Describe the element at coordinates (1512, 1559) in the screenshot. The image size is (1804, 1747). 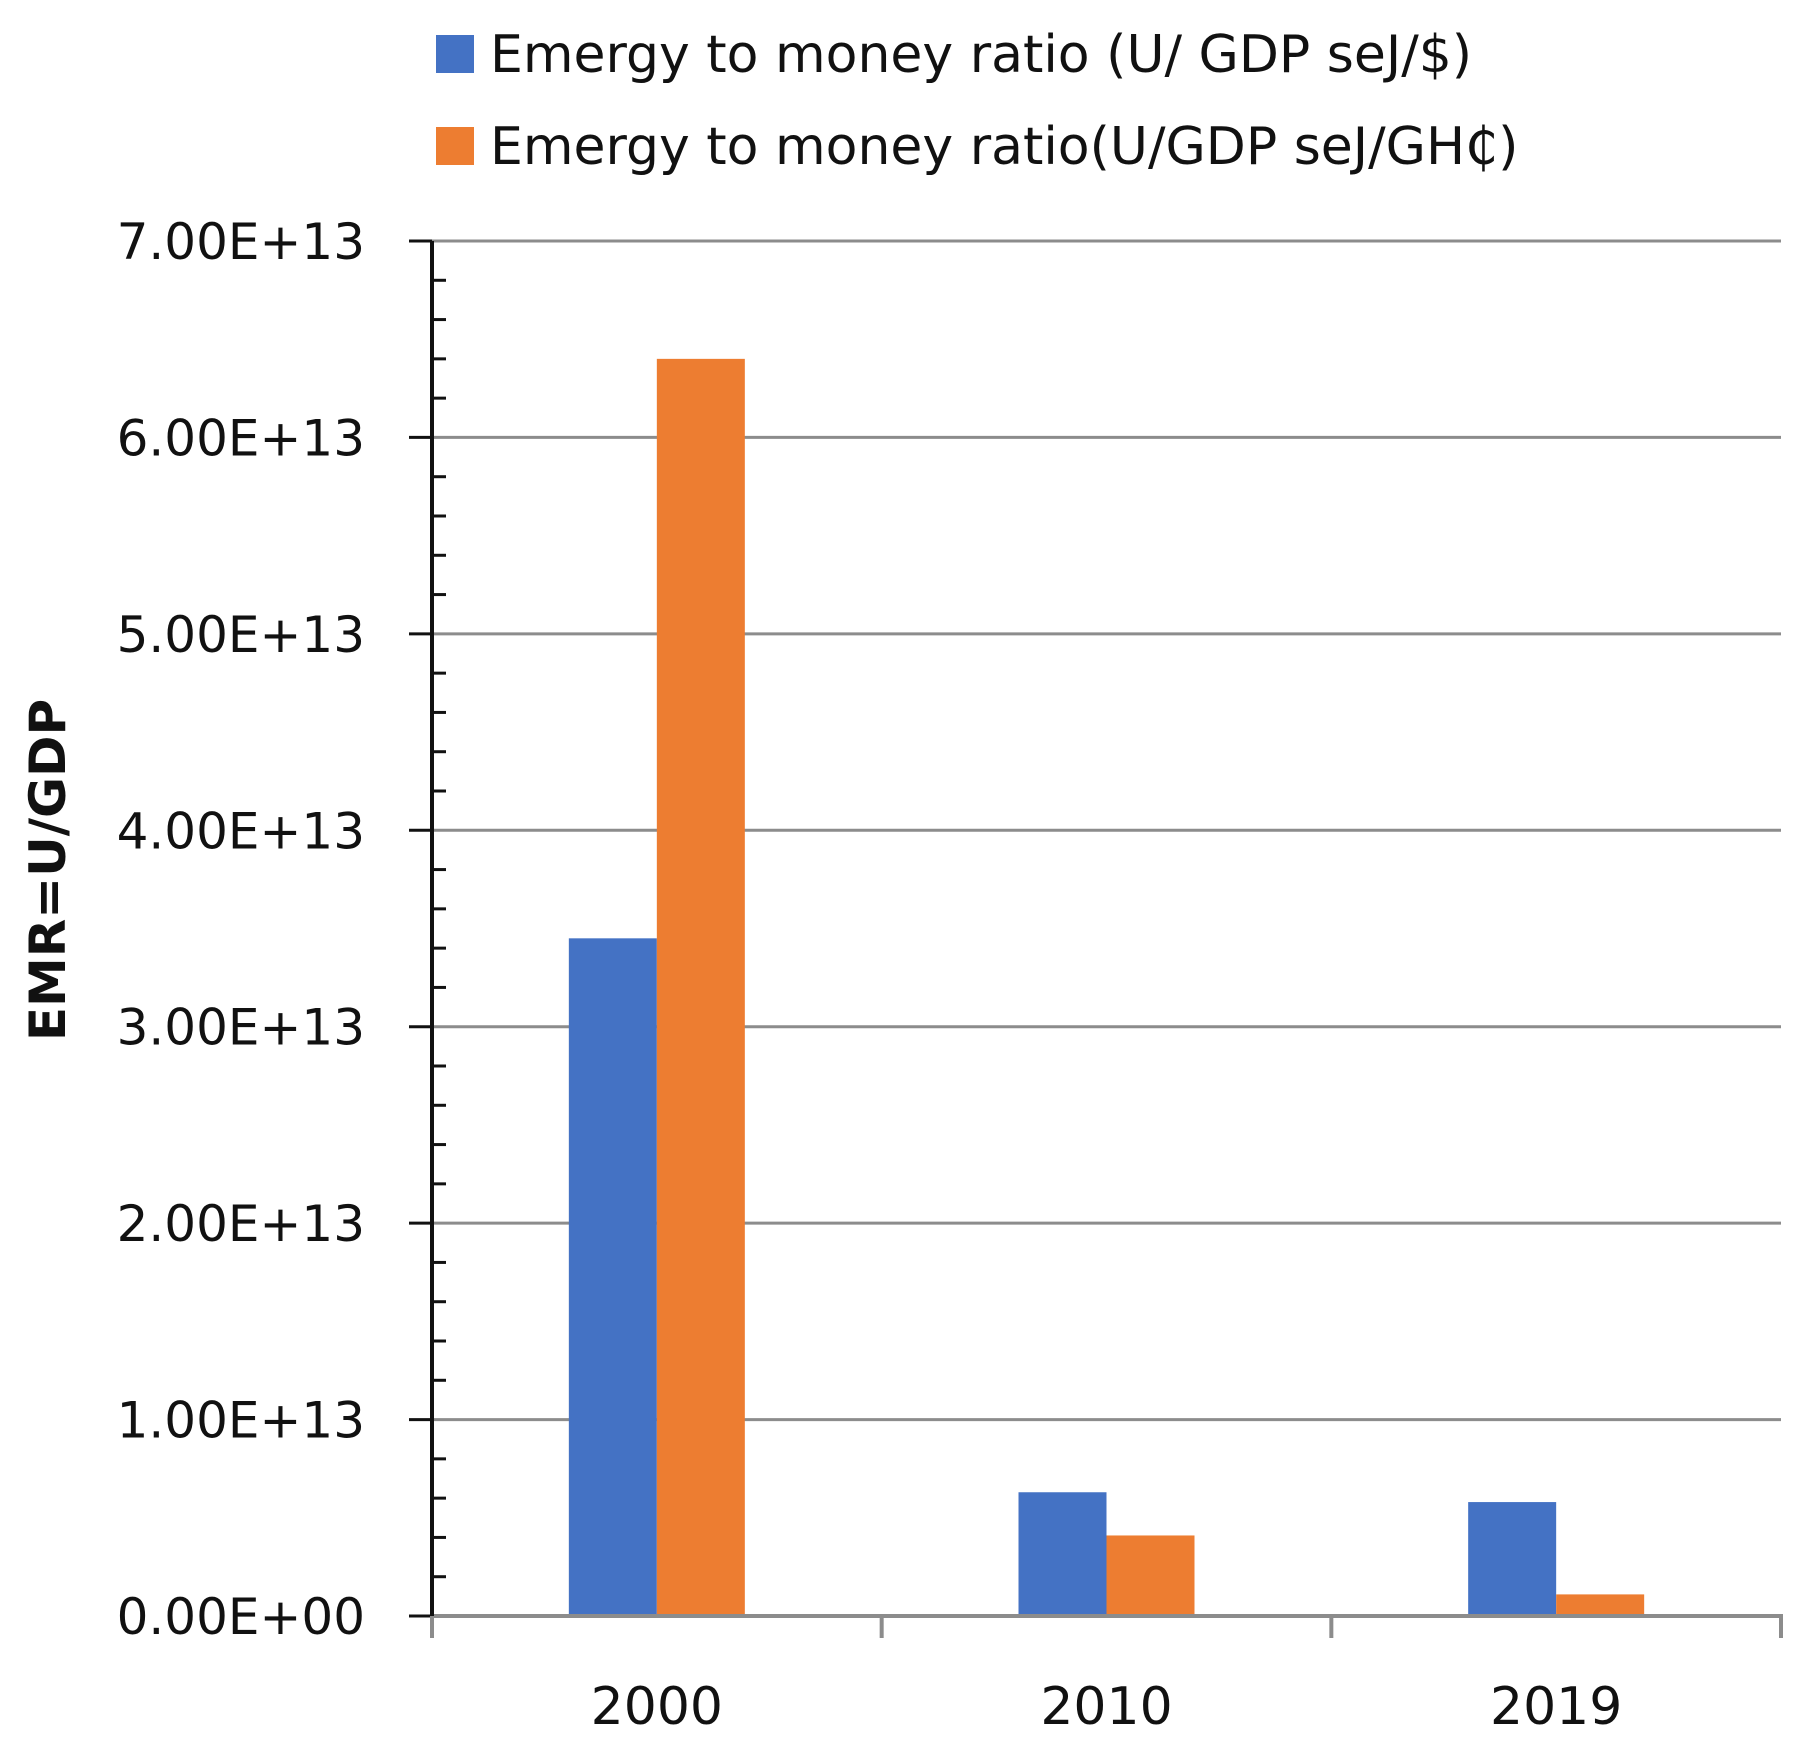
I see `bar-series-1-2019` at that location.